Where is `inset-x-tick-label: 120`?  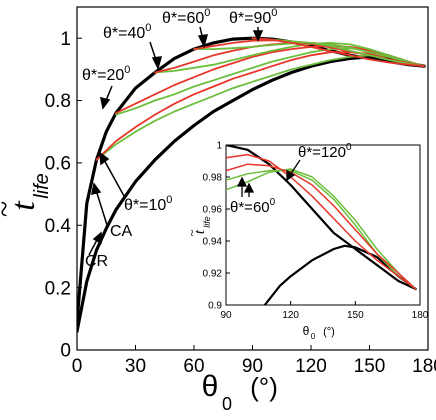
inset-x-tick-label: 120 is located at coordinates (290, 315).